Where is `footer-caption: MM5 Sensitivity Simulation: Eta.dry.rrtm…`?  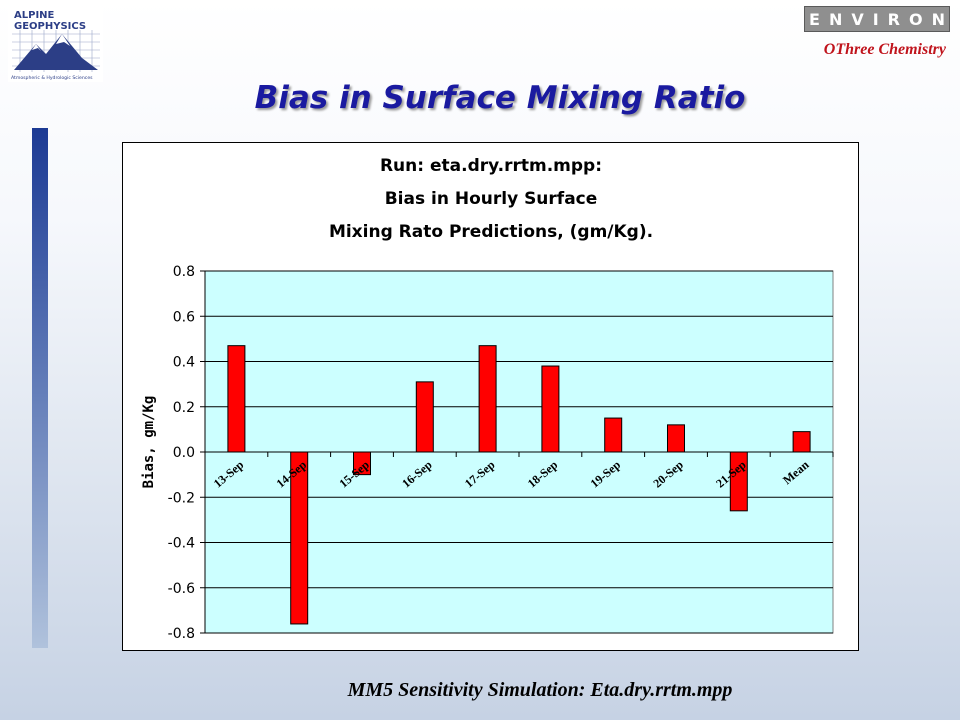 footer-caption: MM5 Sensitivity Simulation: Eta.dry.rrtm… is located at coordinates (540, 690).